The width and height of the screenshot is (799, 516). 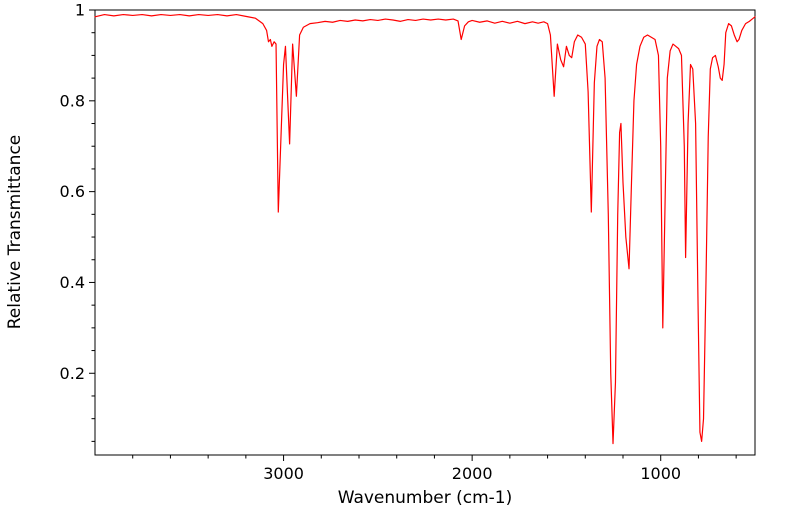 What do you see at coordinates (434, 469) in the screenshot?
I see `x-axis-ticks: 3000 2000 1000` at bounding box center [434, 469].